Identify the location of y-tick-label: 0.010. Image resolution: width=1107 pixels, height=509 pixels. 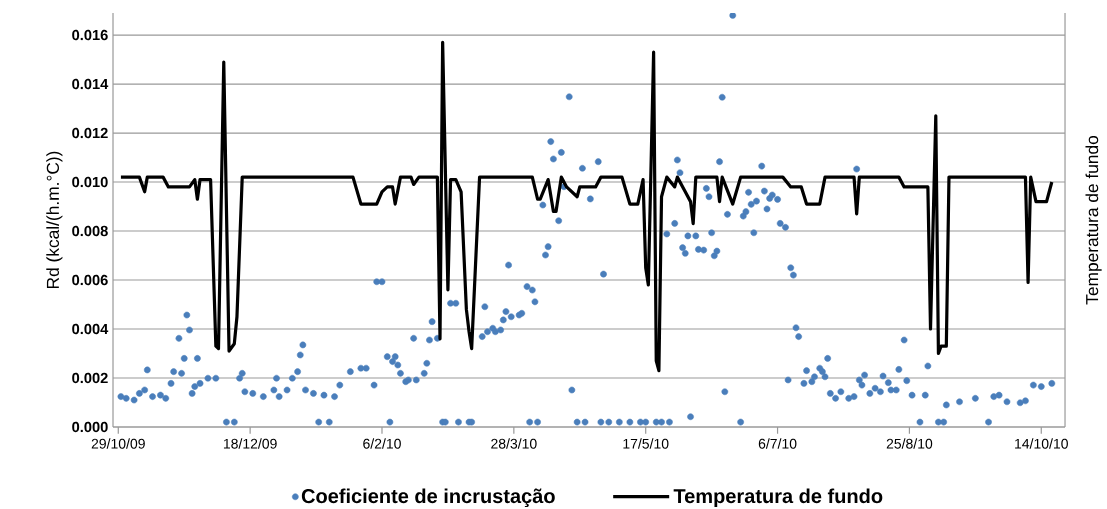
(90, 182).